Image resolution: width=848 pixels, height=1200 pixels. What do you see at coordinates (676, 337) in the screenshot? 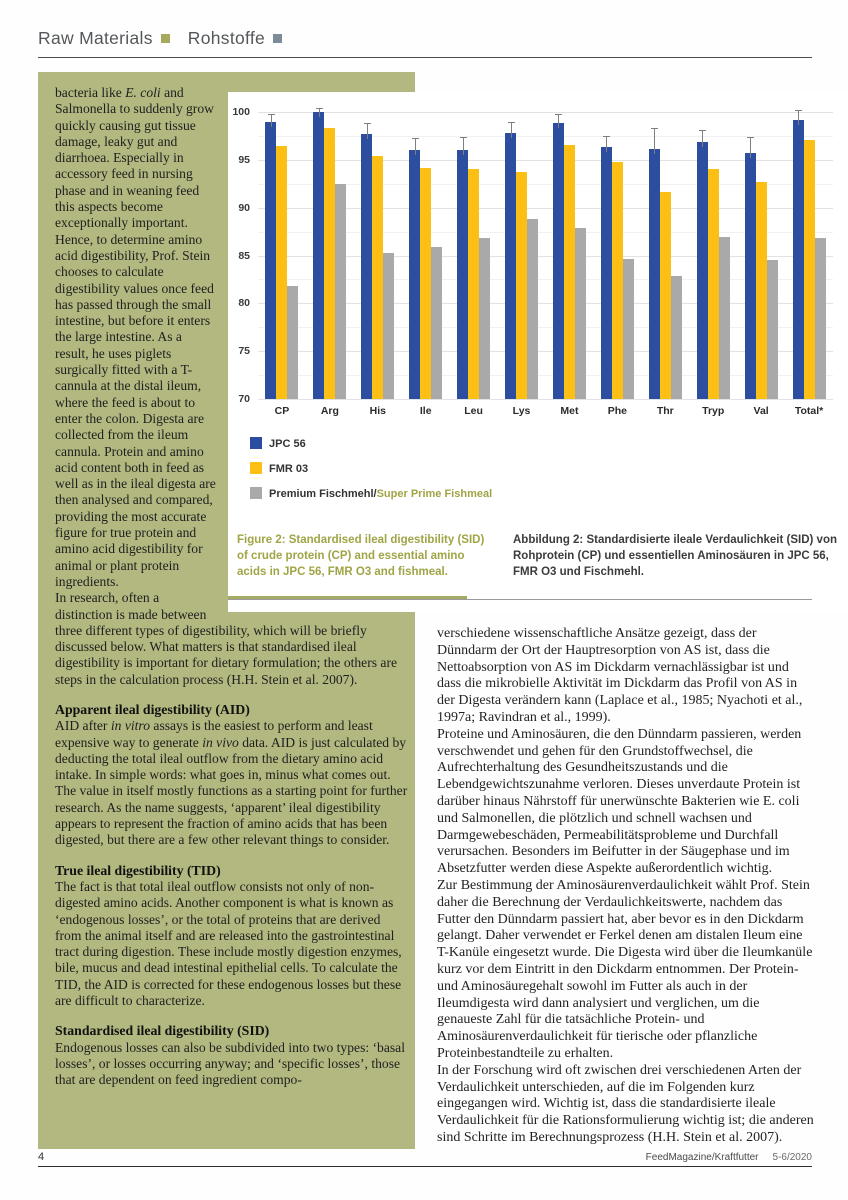
I see `bar-premium-fischmehl--thr` at bounding box center [676, 337].